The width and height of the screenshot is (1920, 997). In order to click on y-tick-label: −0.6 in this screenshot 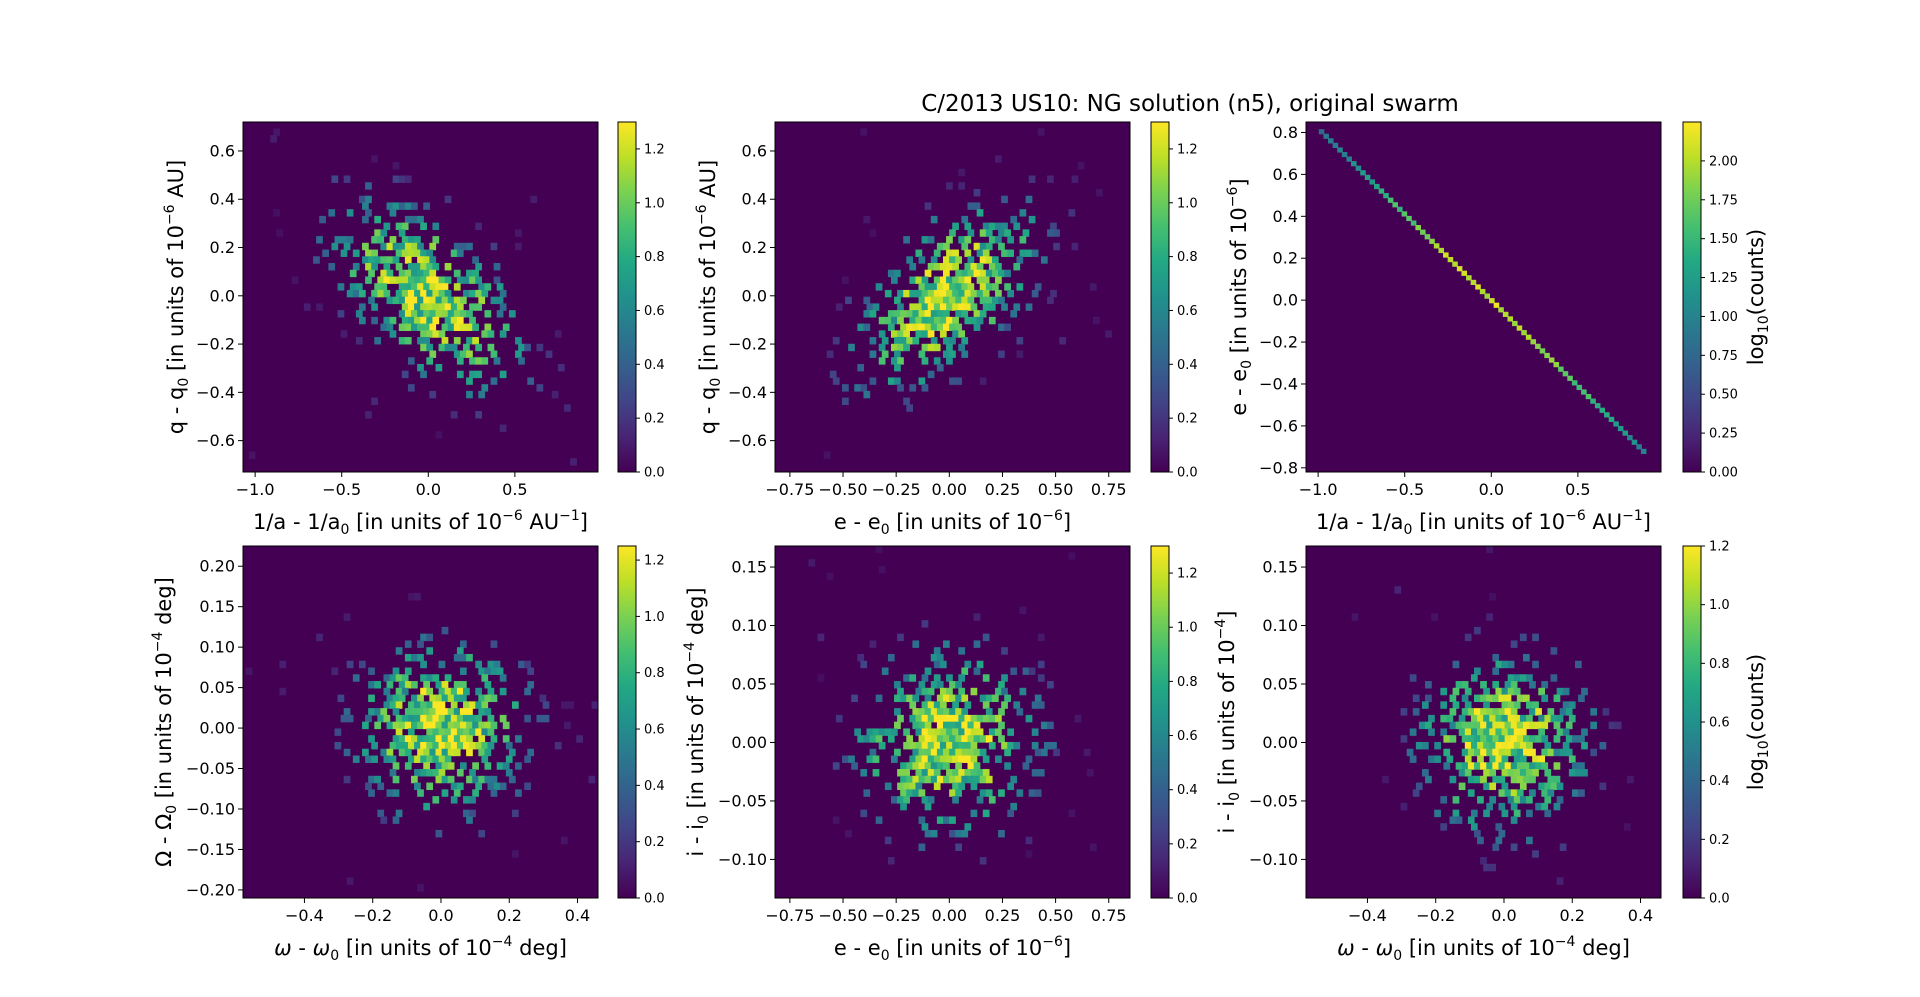, I will do `click(747, 440)`.